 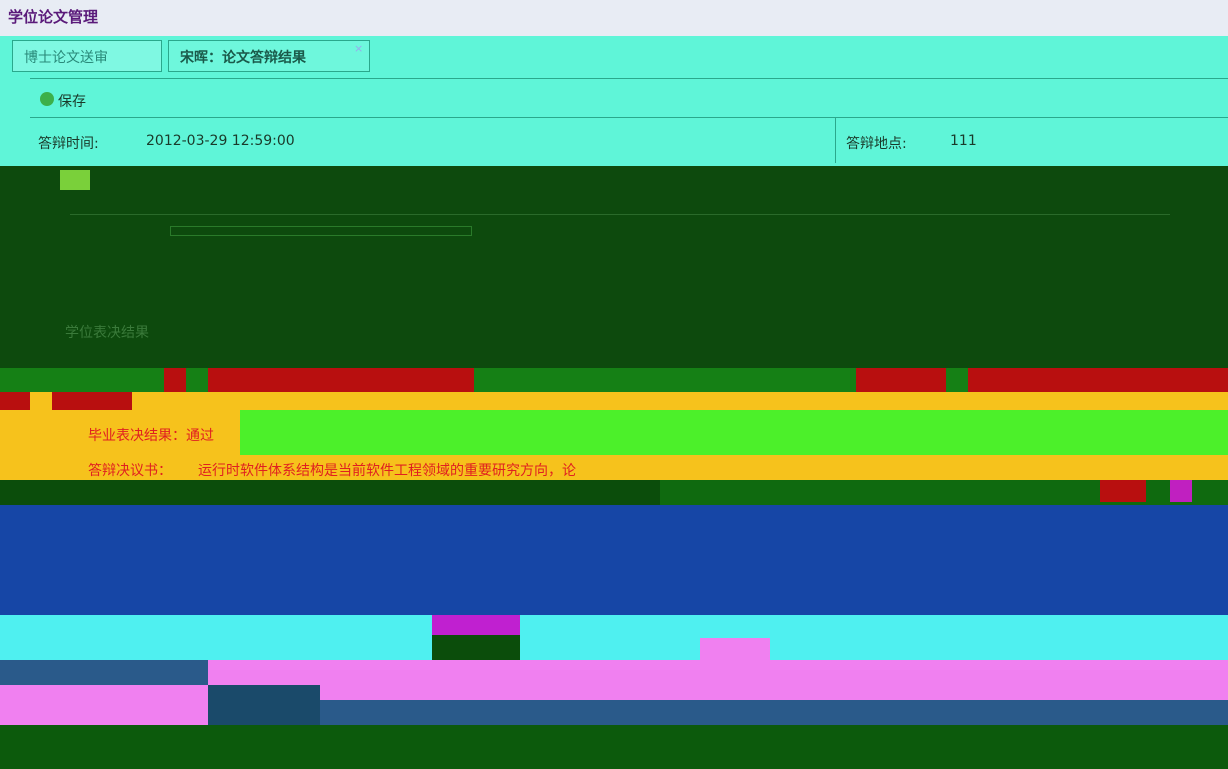 I want to click on tab-label: 博士论文送审, so click(x=66, y=58).